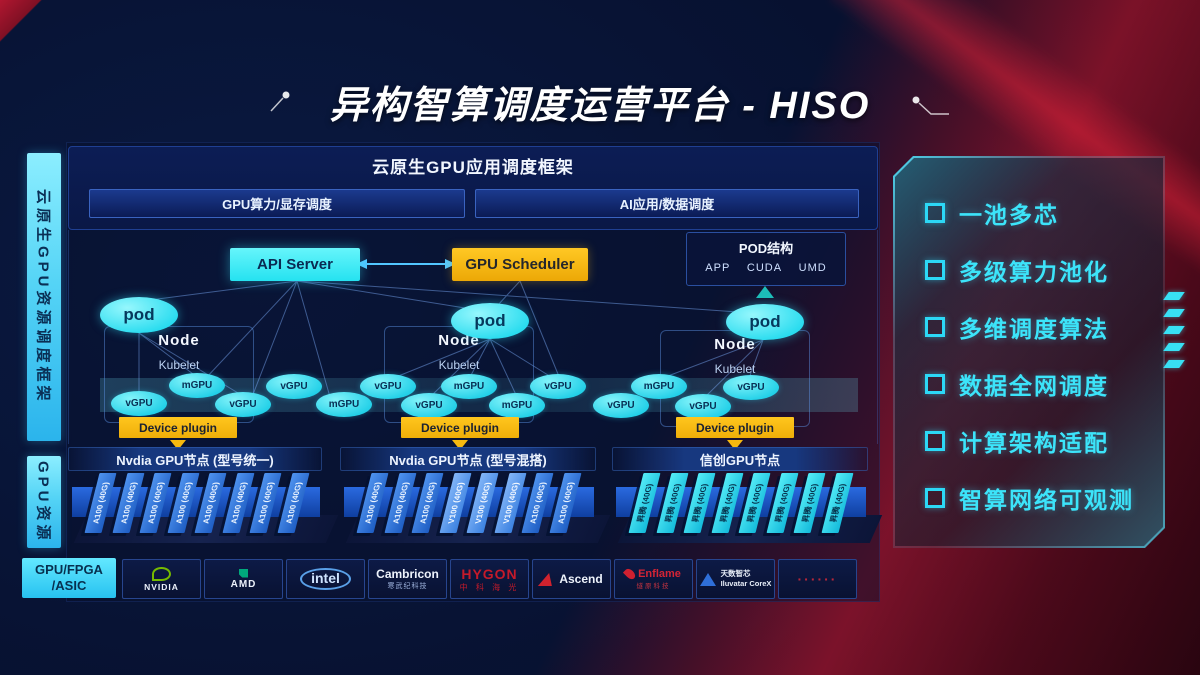 The height and width of the screenshot is (675, 1200). What do you see at coordinates (1034, 328) in the screenshot?
I see `feature-label: 多维调度算法` at bounding box center [1034, 328].